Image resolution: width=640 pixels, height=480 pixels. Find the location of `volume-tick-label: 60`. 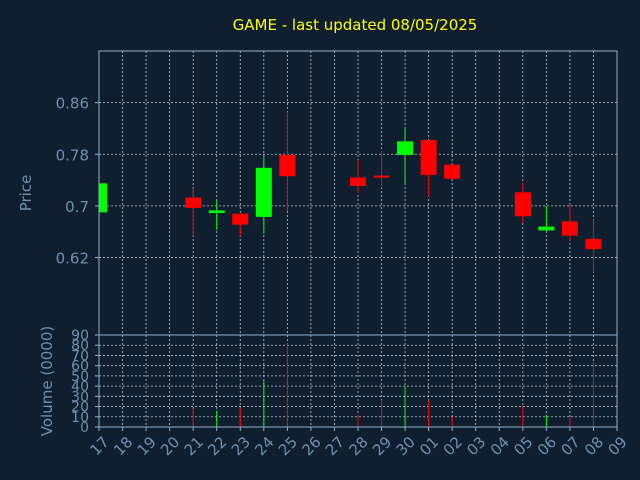

volume-tick-label: 60 is located at coordinates (80, 367).